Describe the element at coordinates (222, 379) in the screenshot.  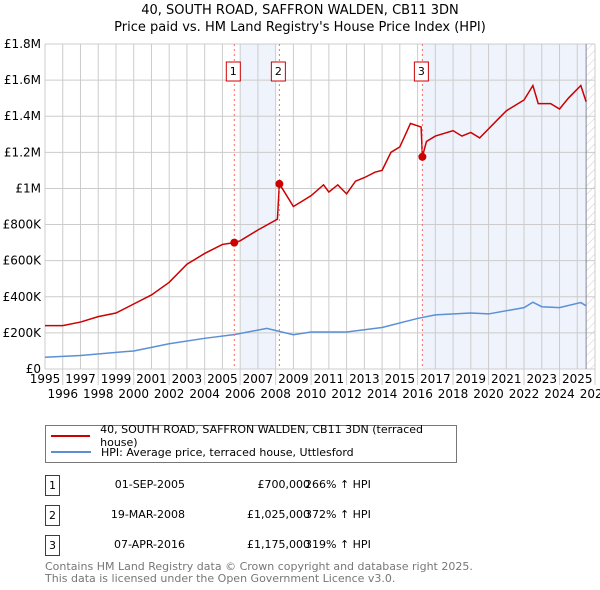
I see `x-tick-label: 2005` at that location.